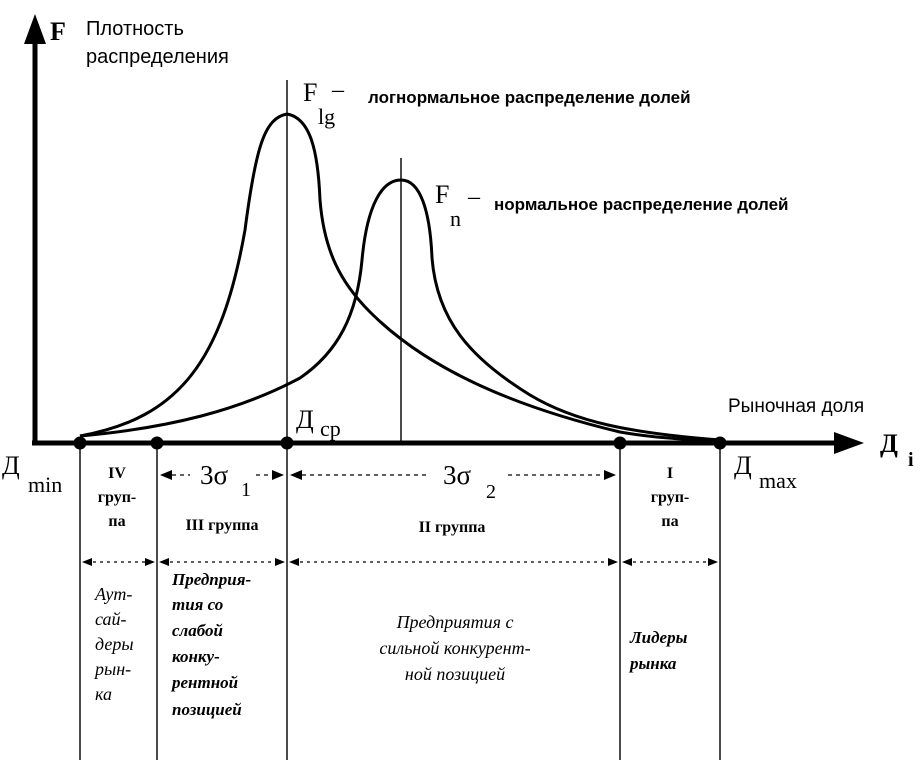  I want to click on boundary-dot-dcp, so click(287, 443).